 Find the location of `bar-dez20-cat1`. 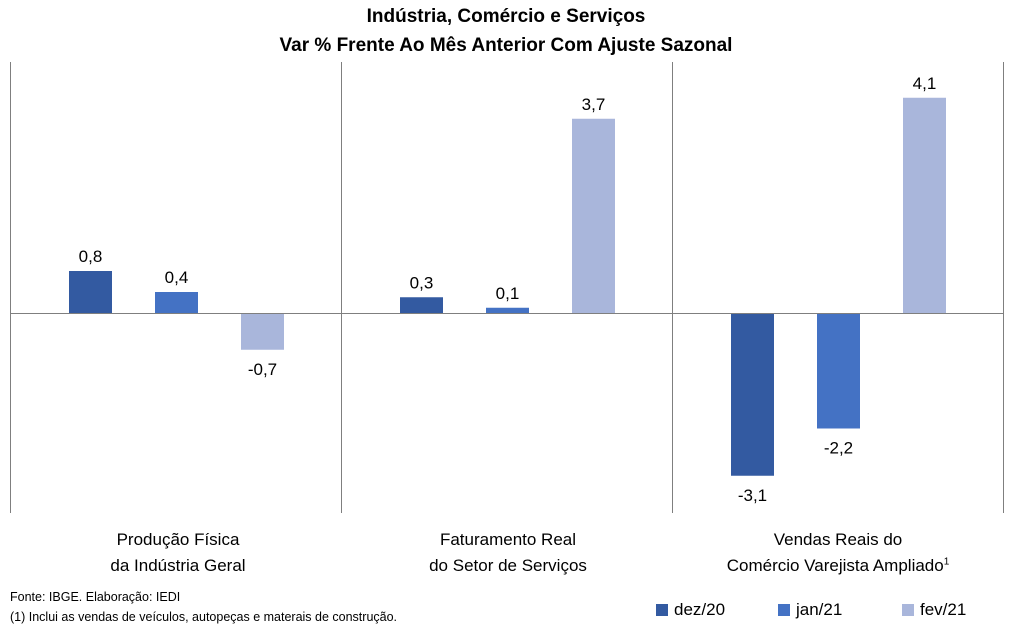

bar-dez20-cat1 is located at coordinates (421, 305).